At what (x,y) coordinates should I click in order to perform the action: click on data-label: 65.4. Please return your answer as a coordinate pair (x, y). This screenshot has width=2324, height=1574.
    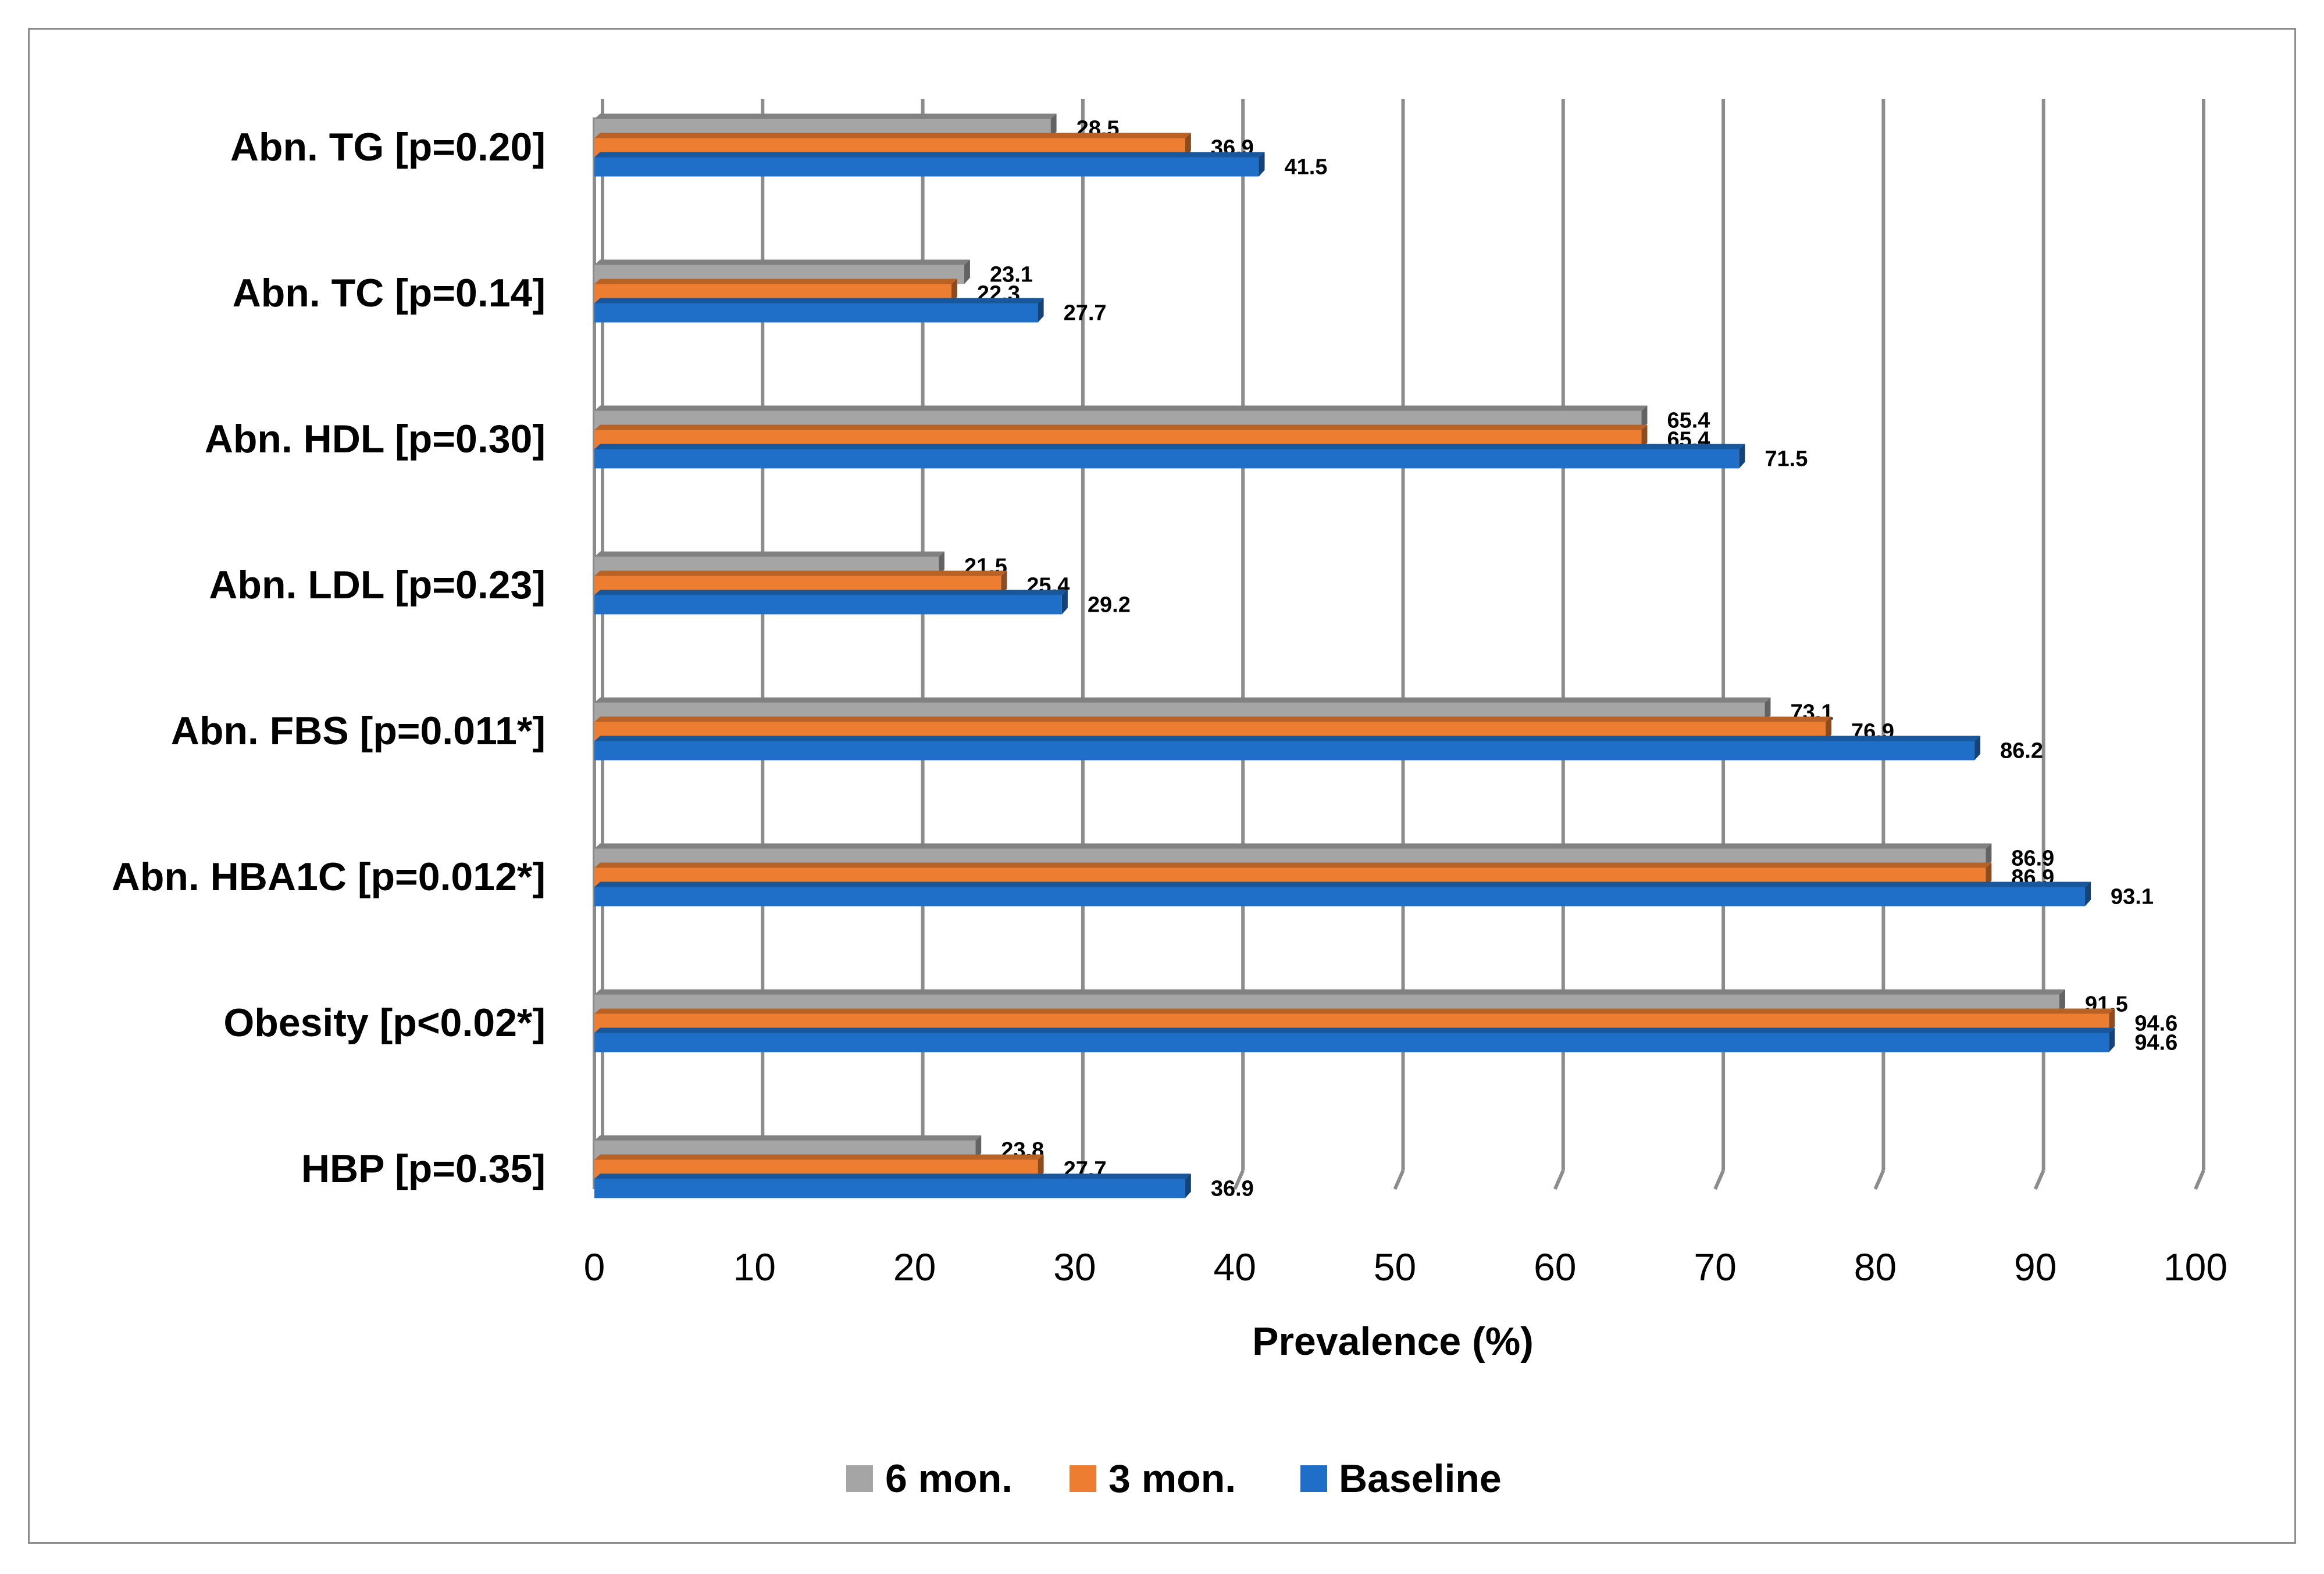
    Looking at the image, I should click on (1688, 421).